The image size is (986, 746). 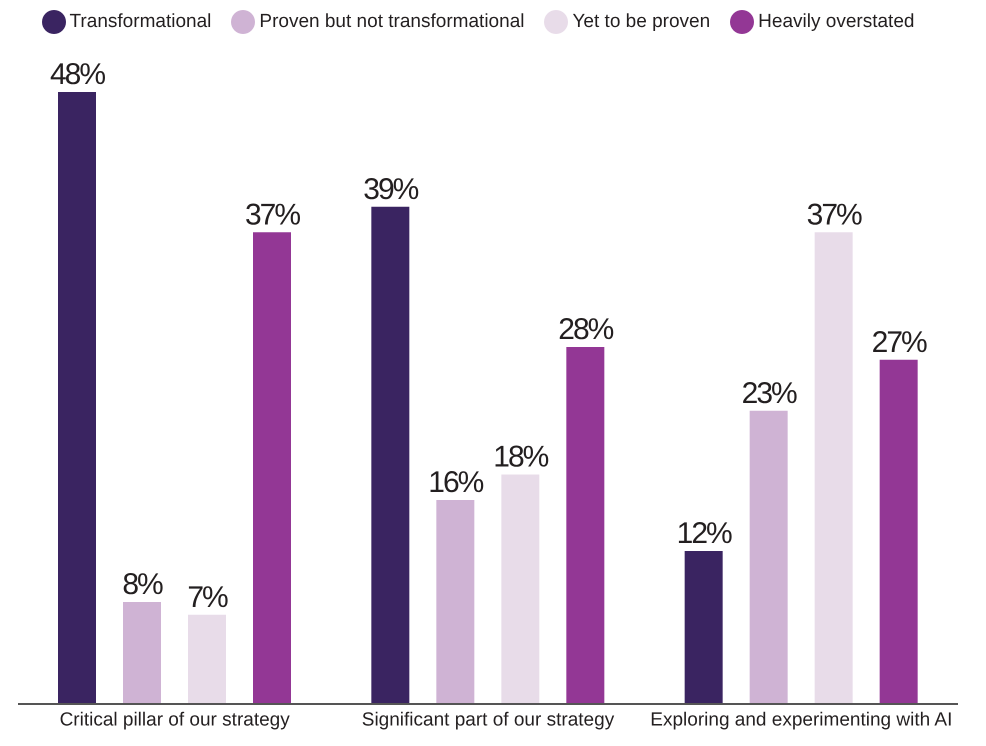 What do you see at coordinates (488, 719) in the screenshot?
I see `x-tick-label: Significant part of our strategy` at bounding box center [488, 719].